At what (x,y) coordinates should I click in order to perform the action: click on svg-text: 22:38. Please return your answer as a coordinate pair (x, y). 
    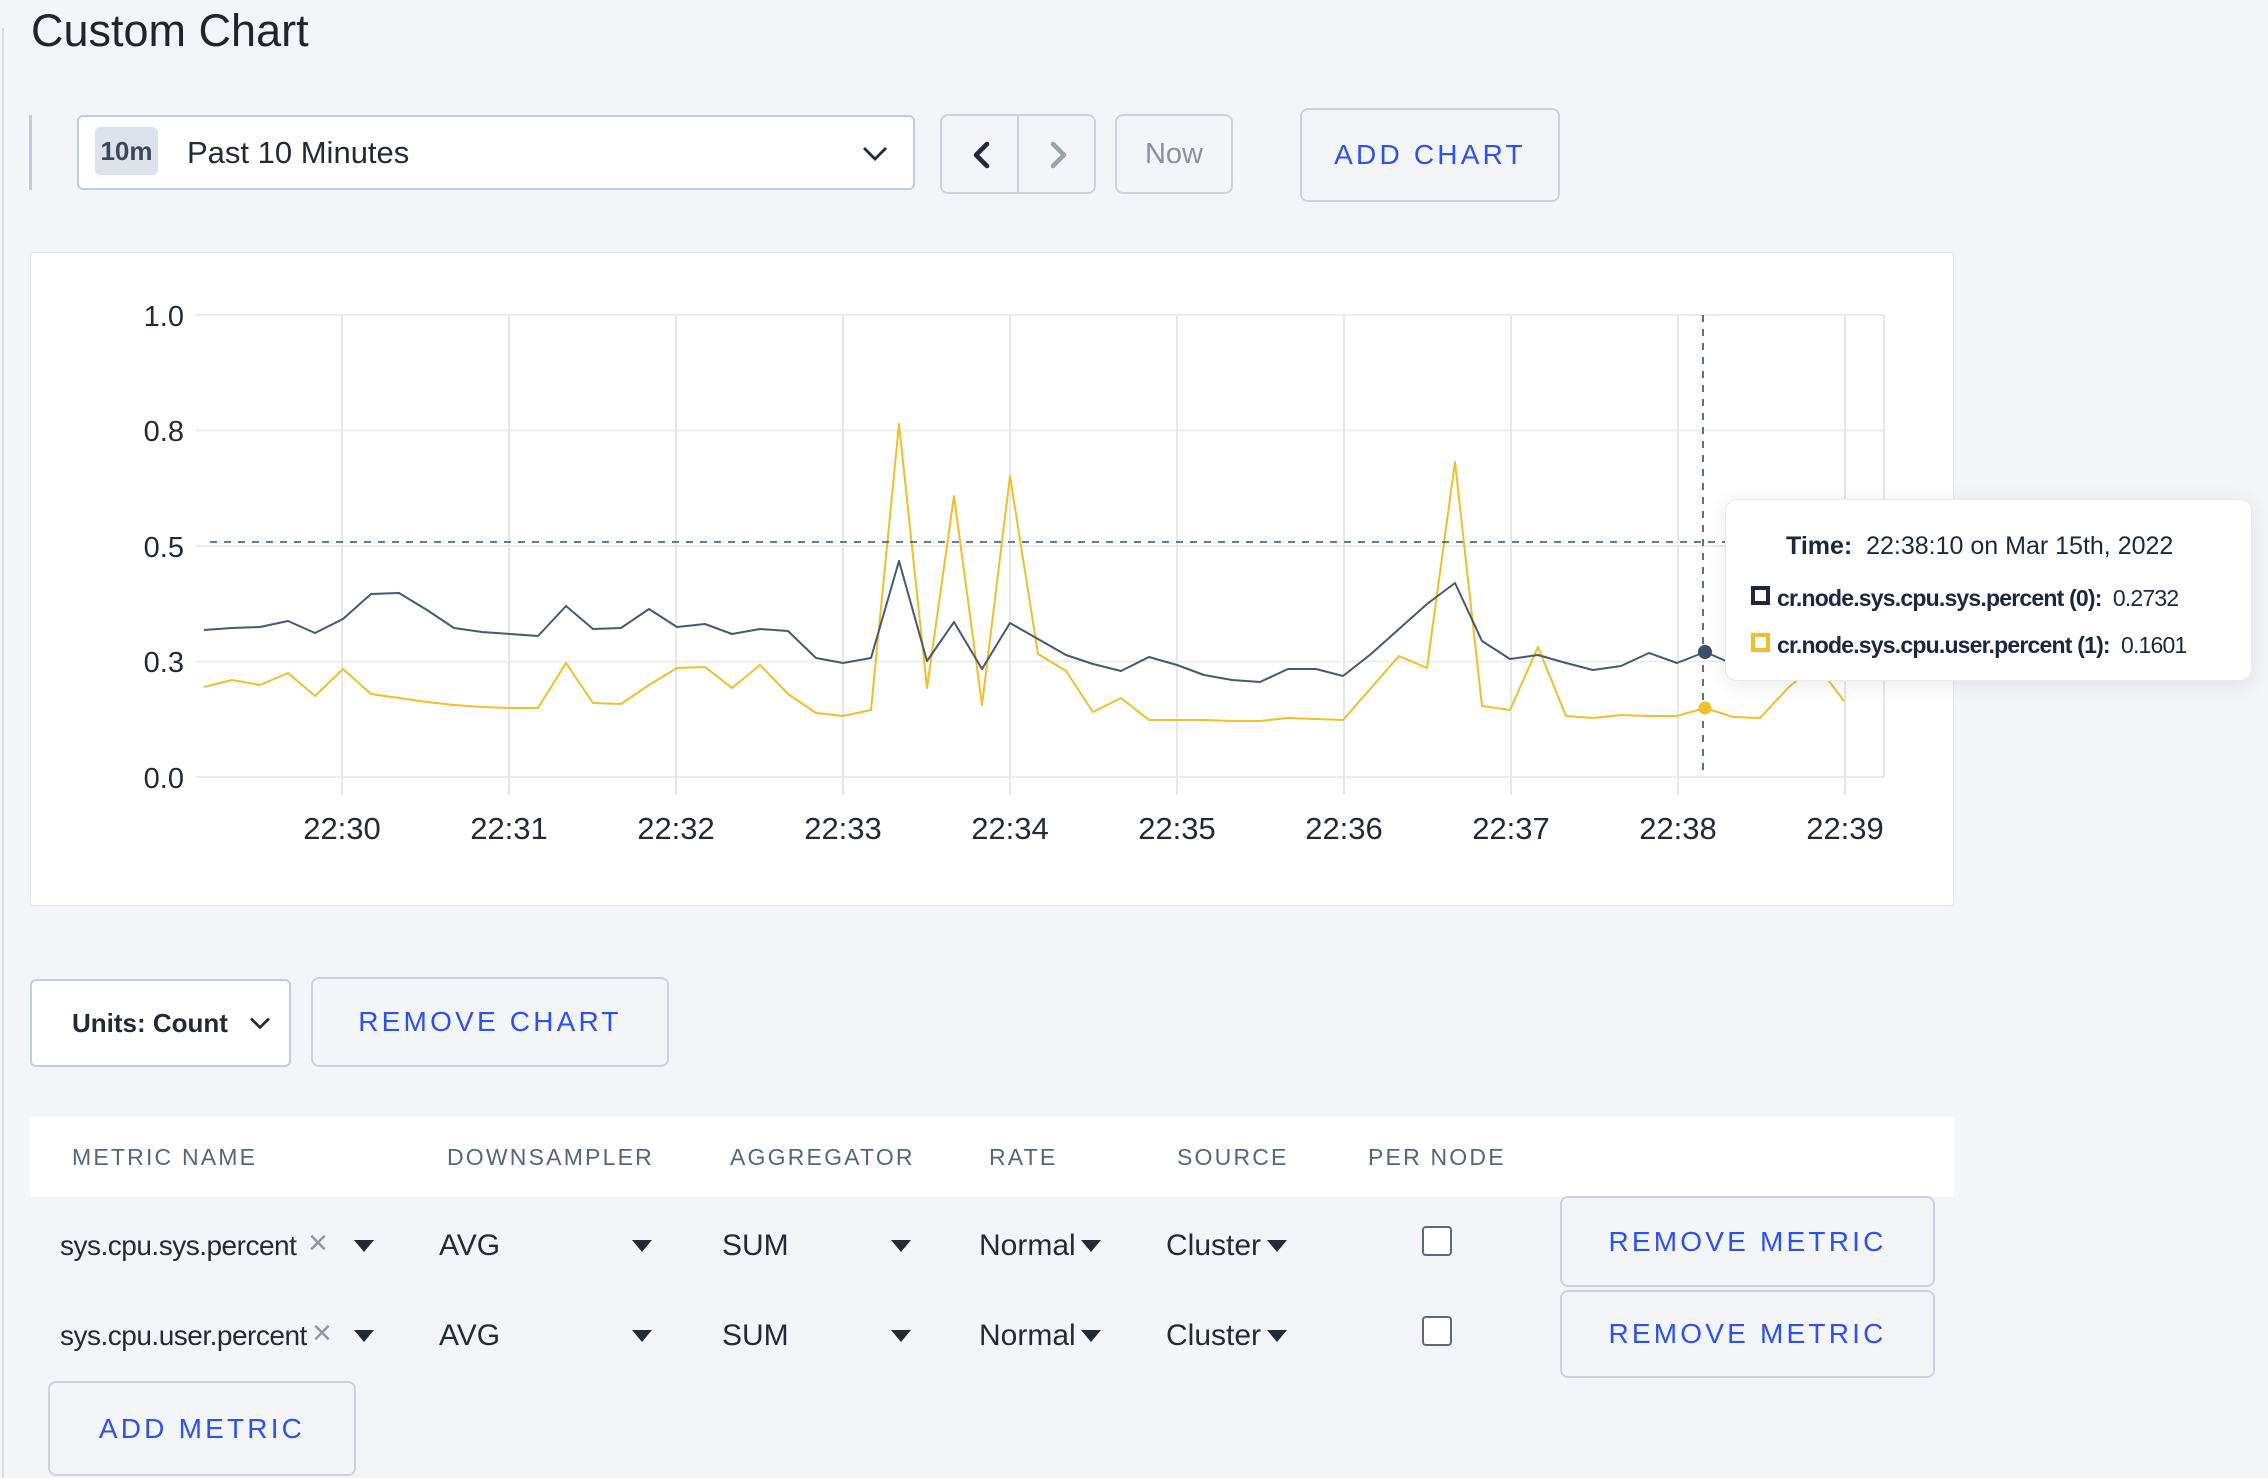
    Looking at the image, I should click on (1678, 828).